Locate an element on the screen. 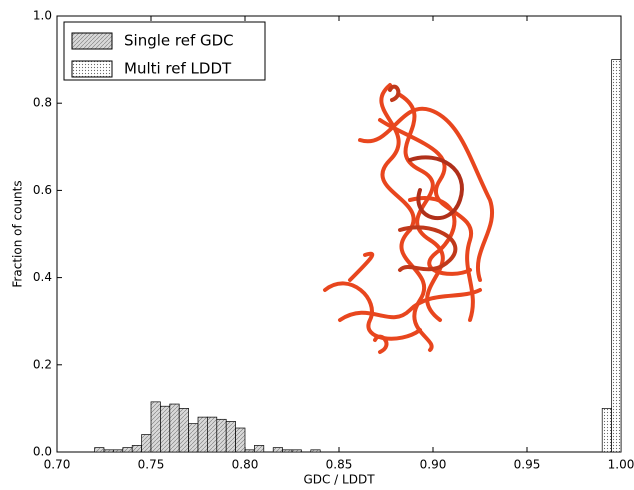  y-tick-label: 0.2 is located at coordinates (42, 364).